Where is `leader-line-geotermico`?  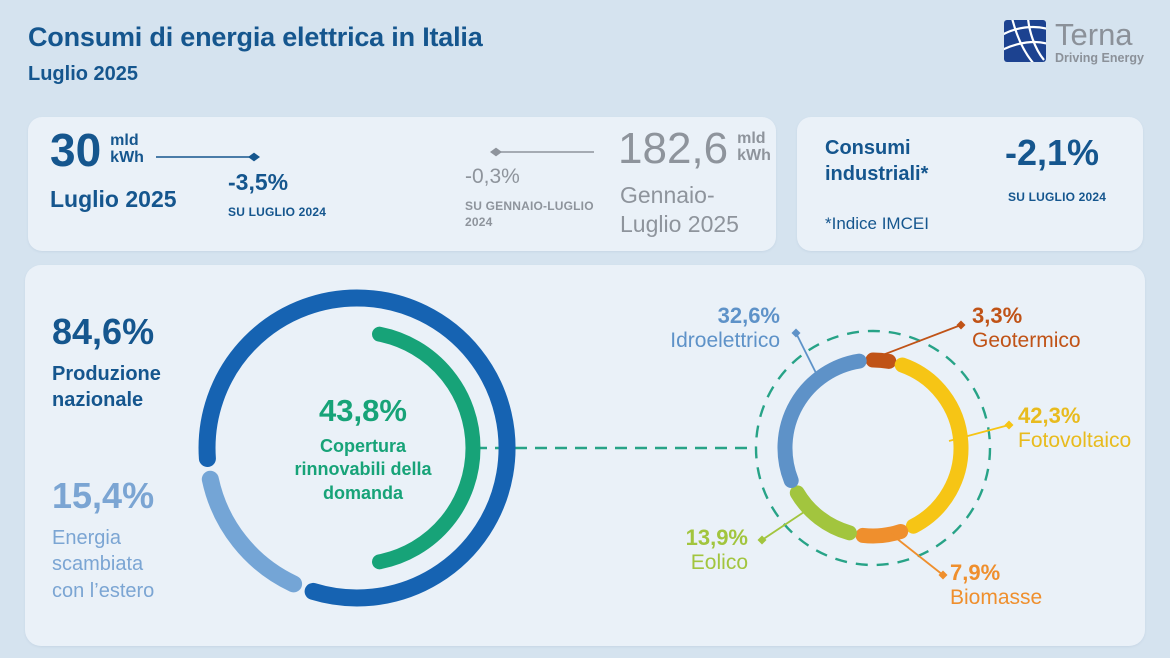 leader-line-geotermico is located at coordinates (920, 340).